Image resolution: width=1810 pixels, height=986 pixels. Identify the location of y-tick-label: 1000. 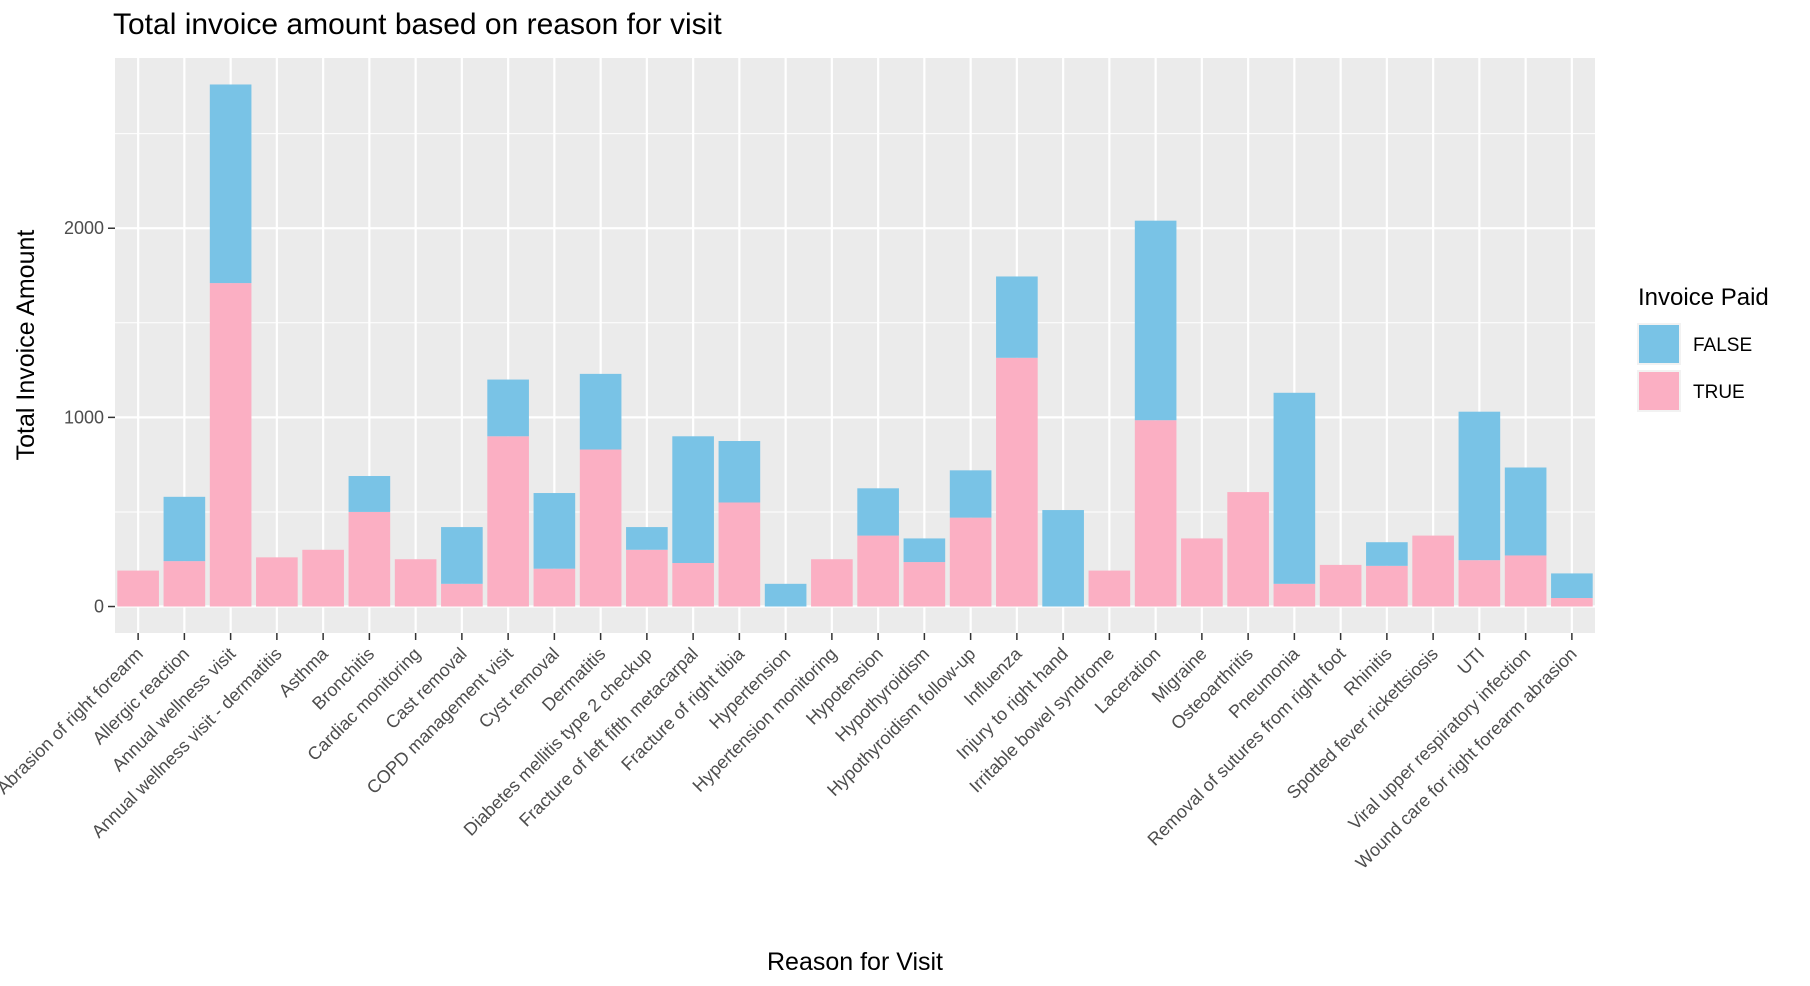
(84, 417).